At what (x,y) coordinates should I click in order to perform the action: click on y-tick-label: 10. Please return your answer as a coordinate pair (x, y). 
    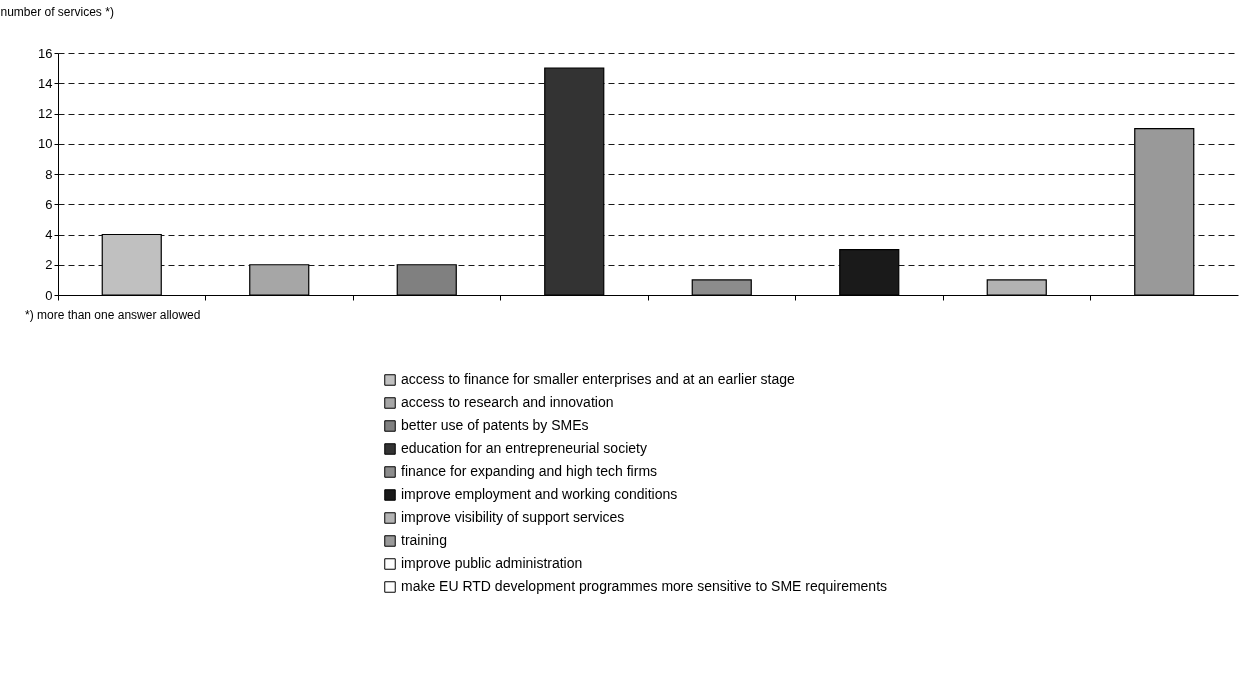
    Looking at the image, I should click on (45, 144).